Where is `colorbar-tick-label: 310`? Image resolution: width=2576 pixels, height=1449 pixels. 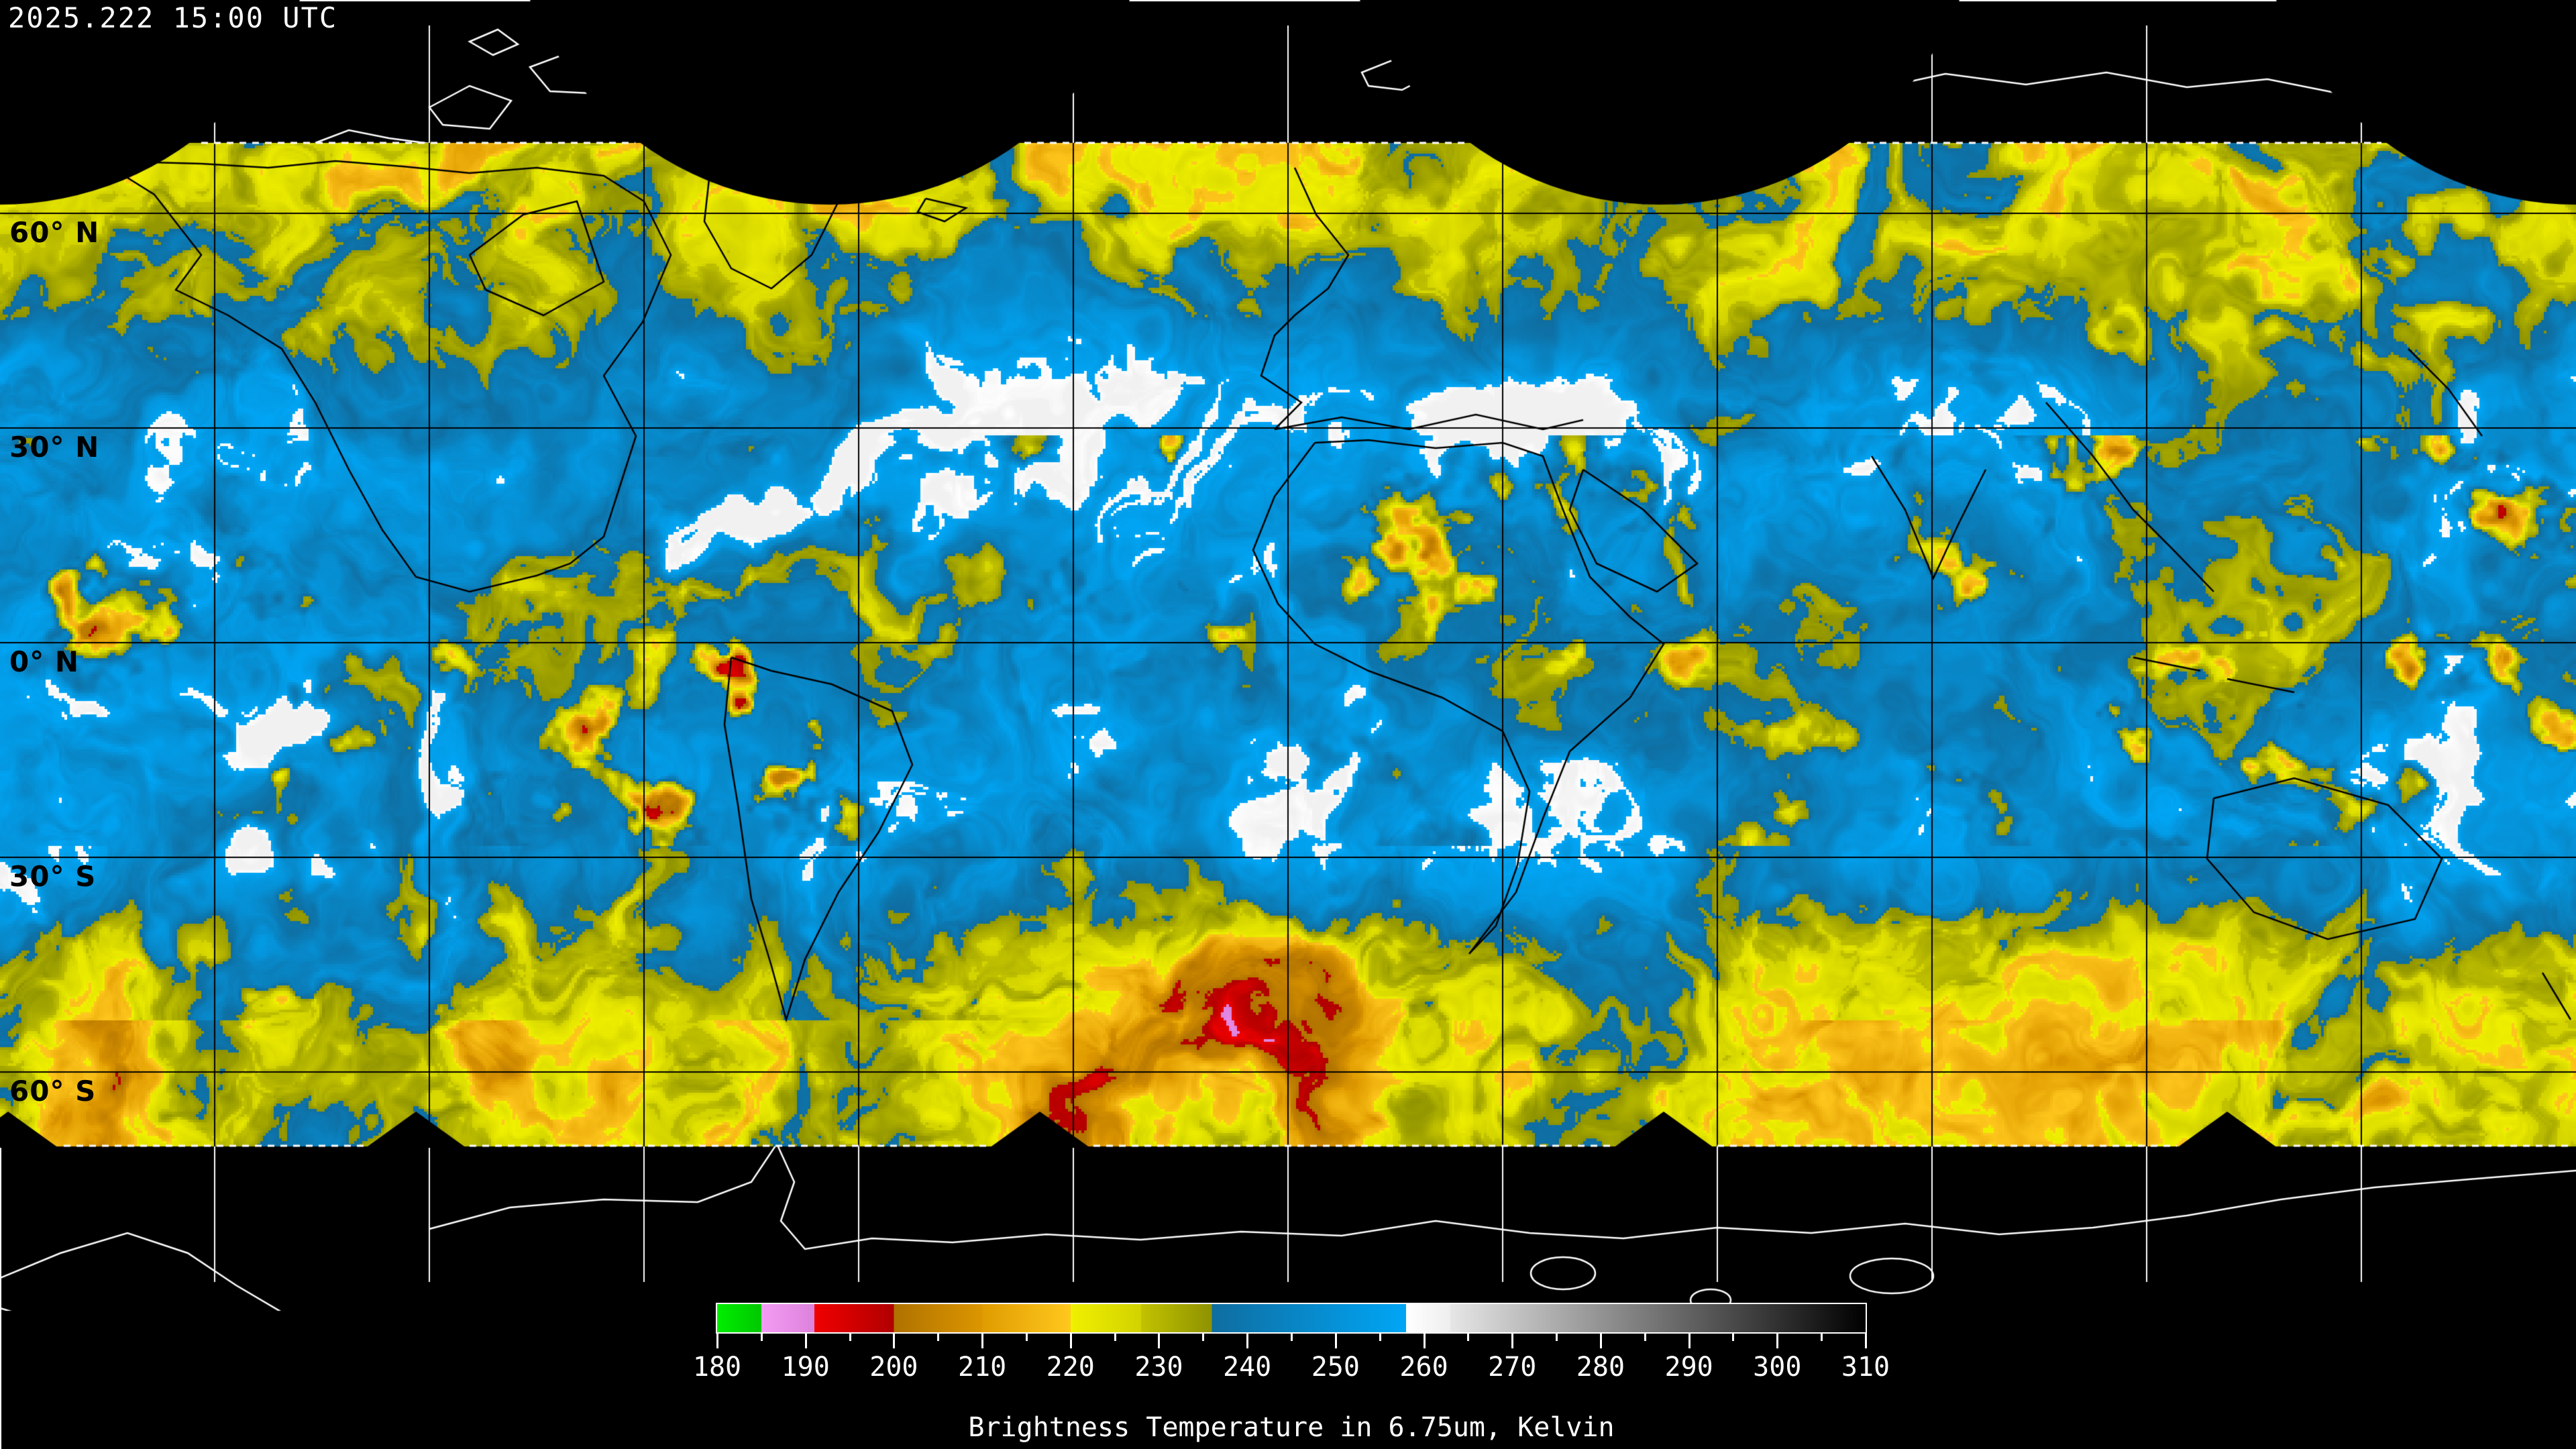
colorbar-tick-label: 310 is located at coordinates (1865, 1367).